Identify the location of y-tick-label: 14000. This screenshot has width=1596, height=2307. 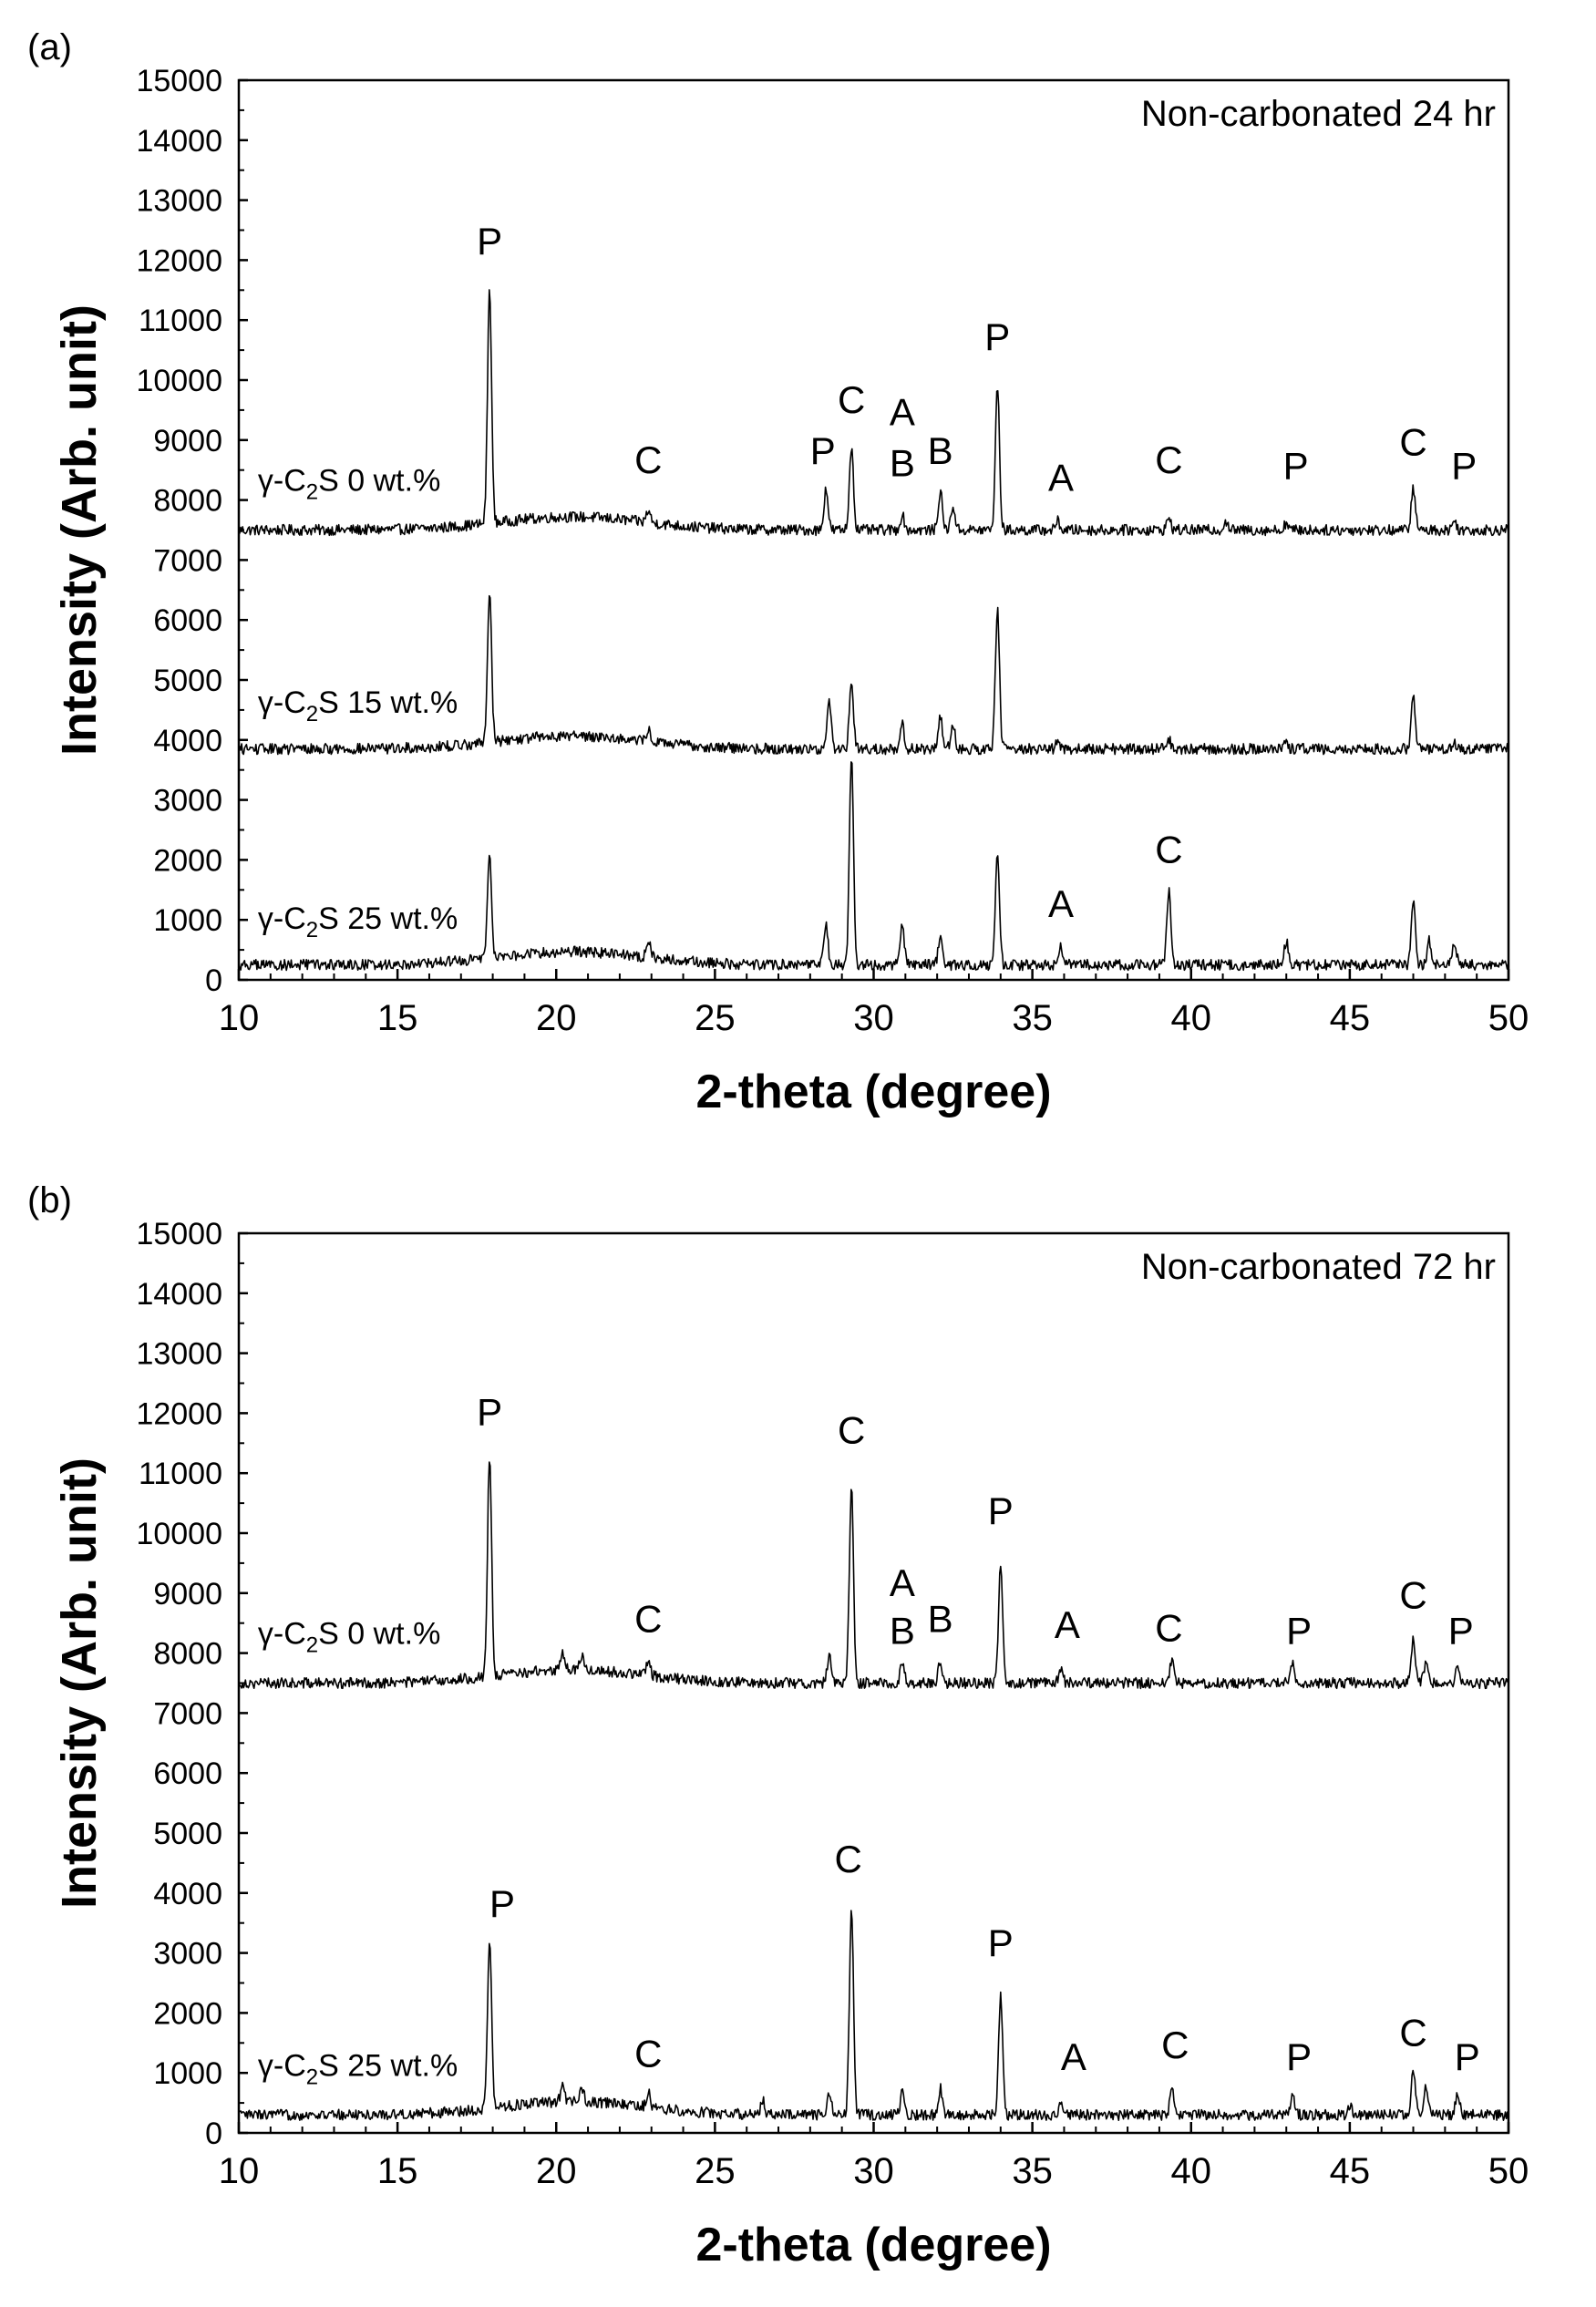
(179, 141).